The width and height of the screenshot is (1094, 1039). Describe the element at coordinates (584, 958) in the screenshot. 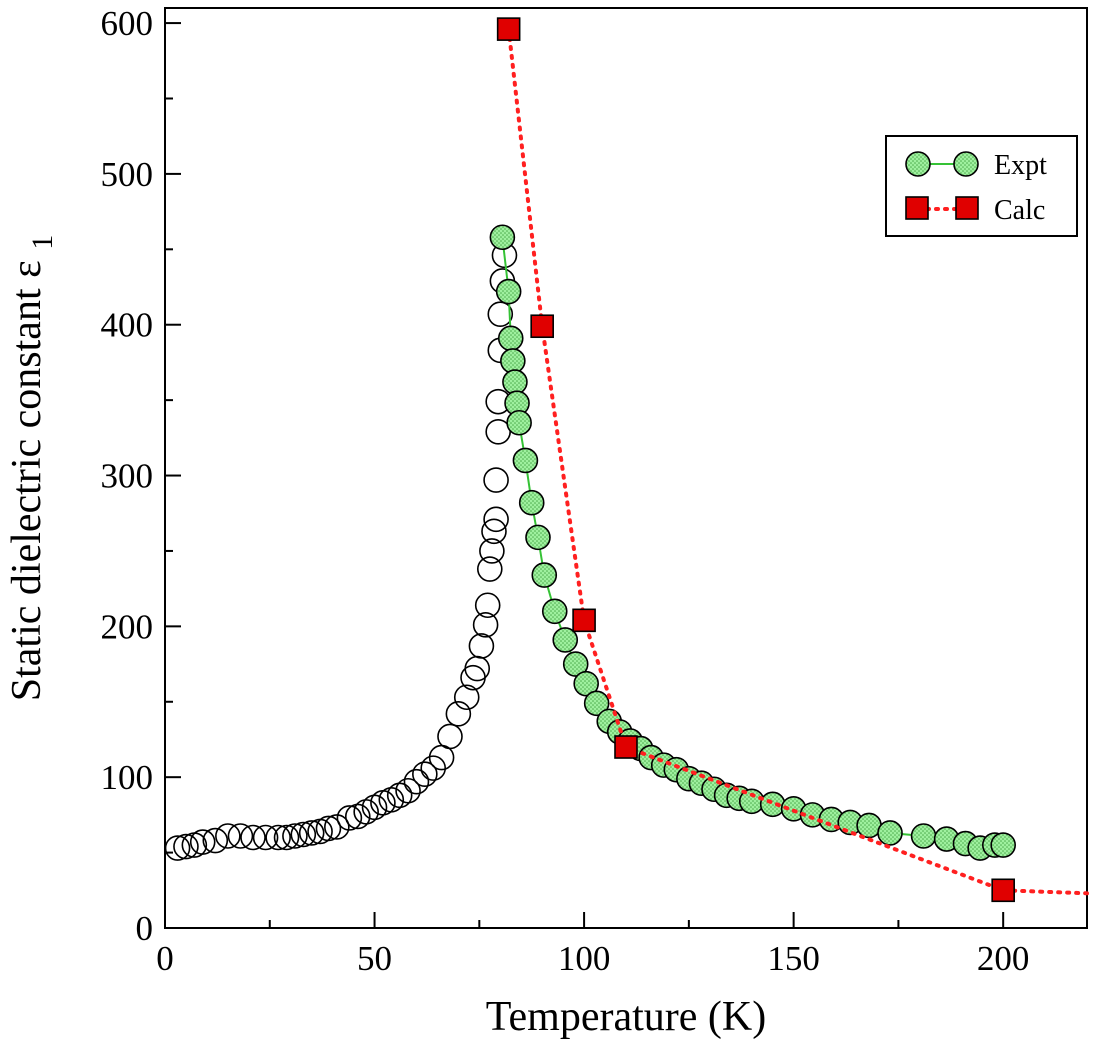

I see `x-tick-label: 100` at that location.